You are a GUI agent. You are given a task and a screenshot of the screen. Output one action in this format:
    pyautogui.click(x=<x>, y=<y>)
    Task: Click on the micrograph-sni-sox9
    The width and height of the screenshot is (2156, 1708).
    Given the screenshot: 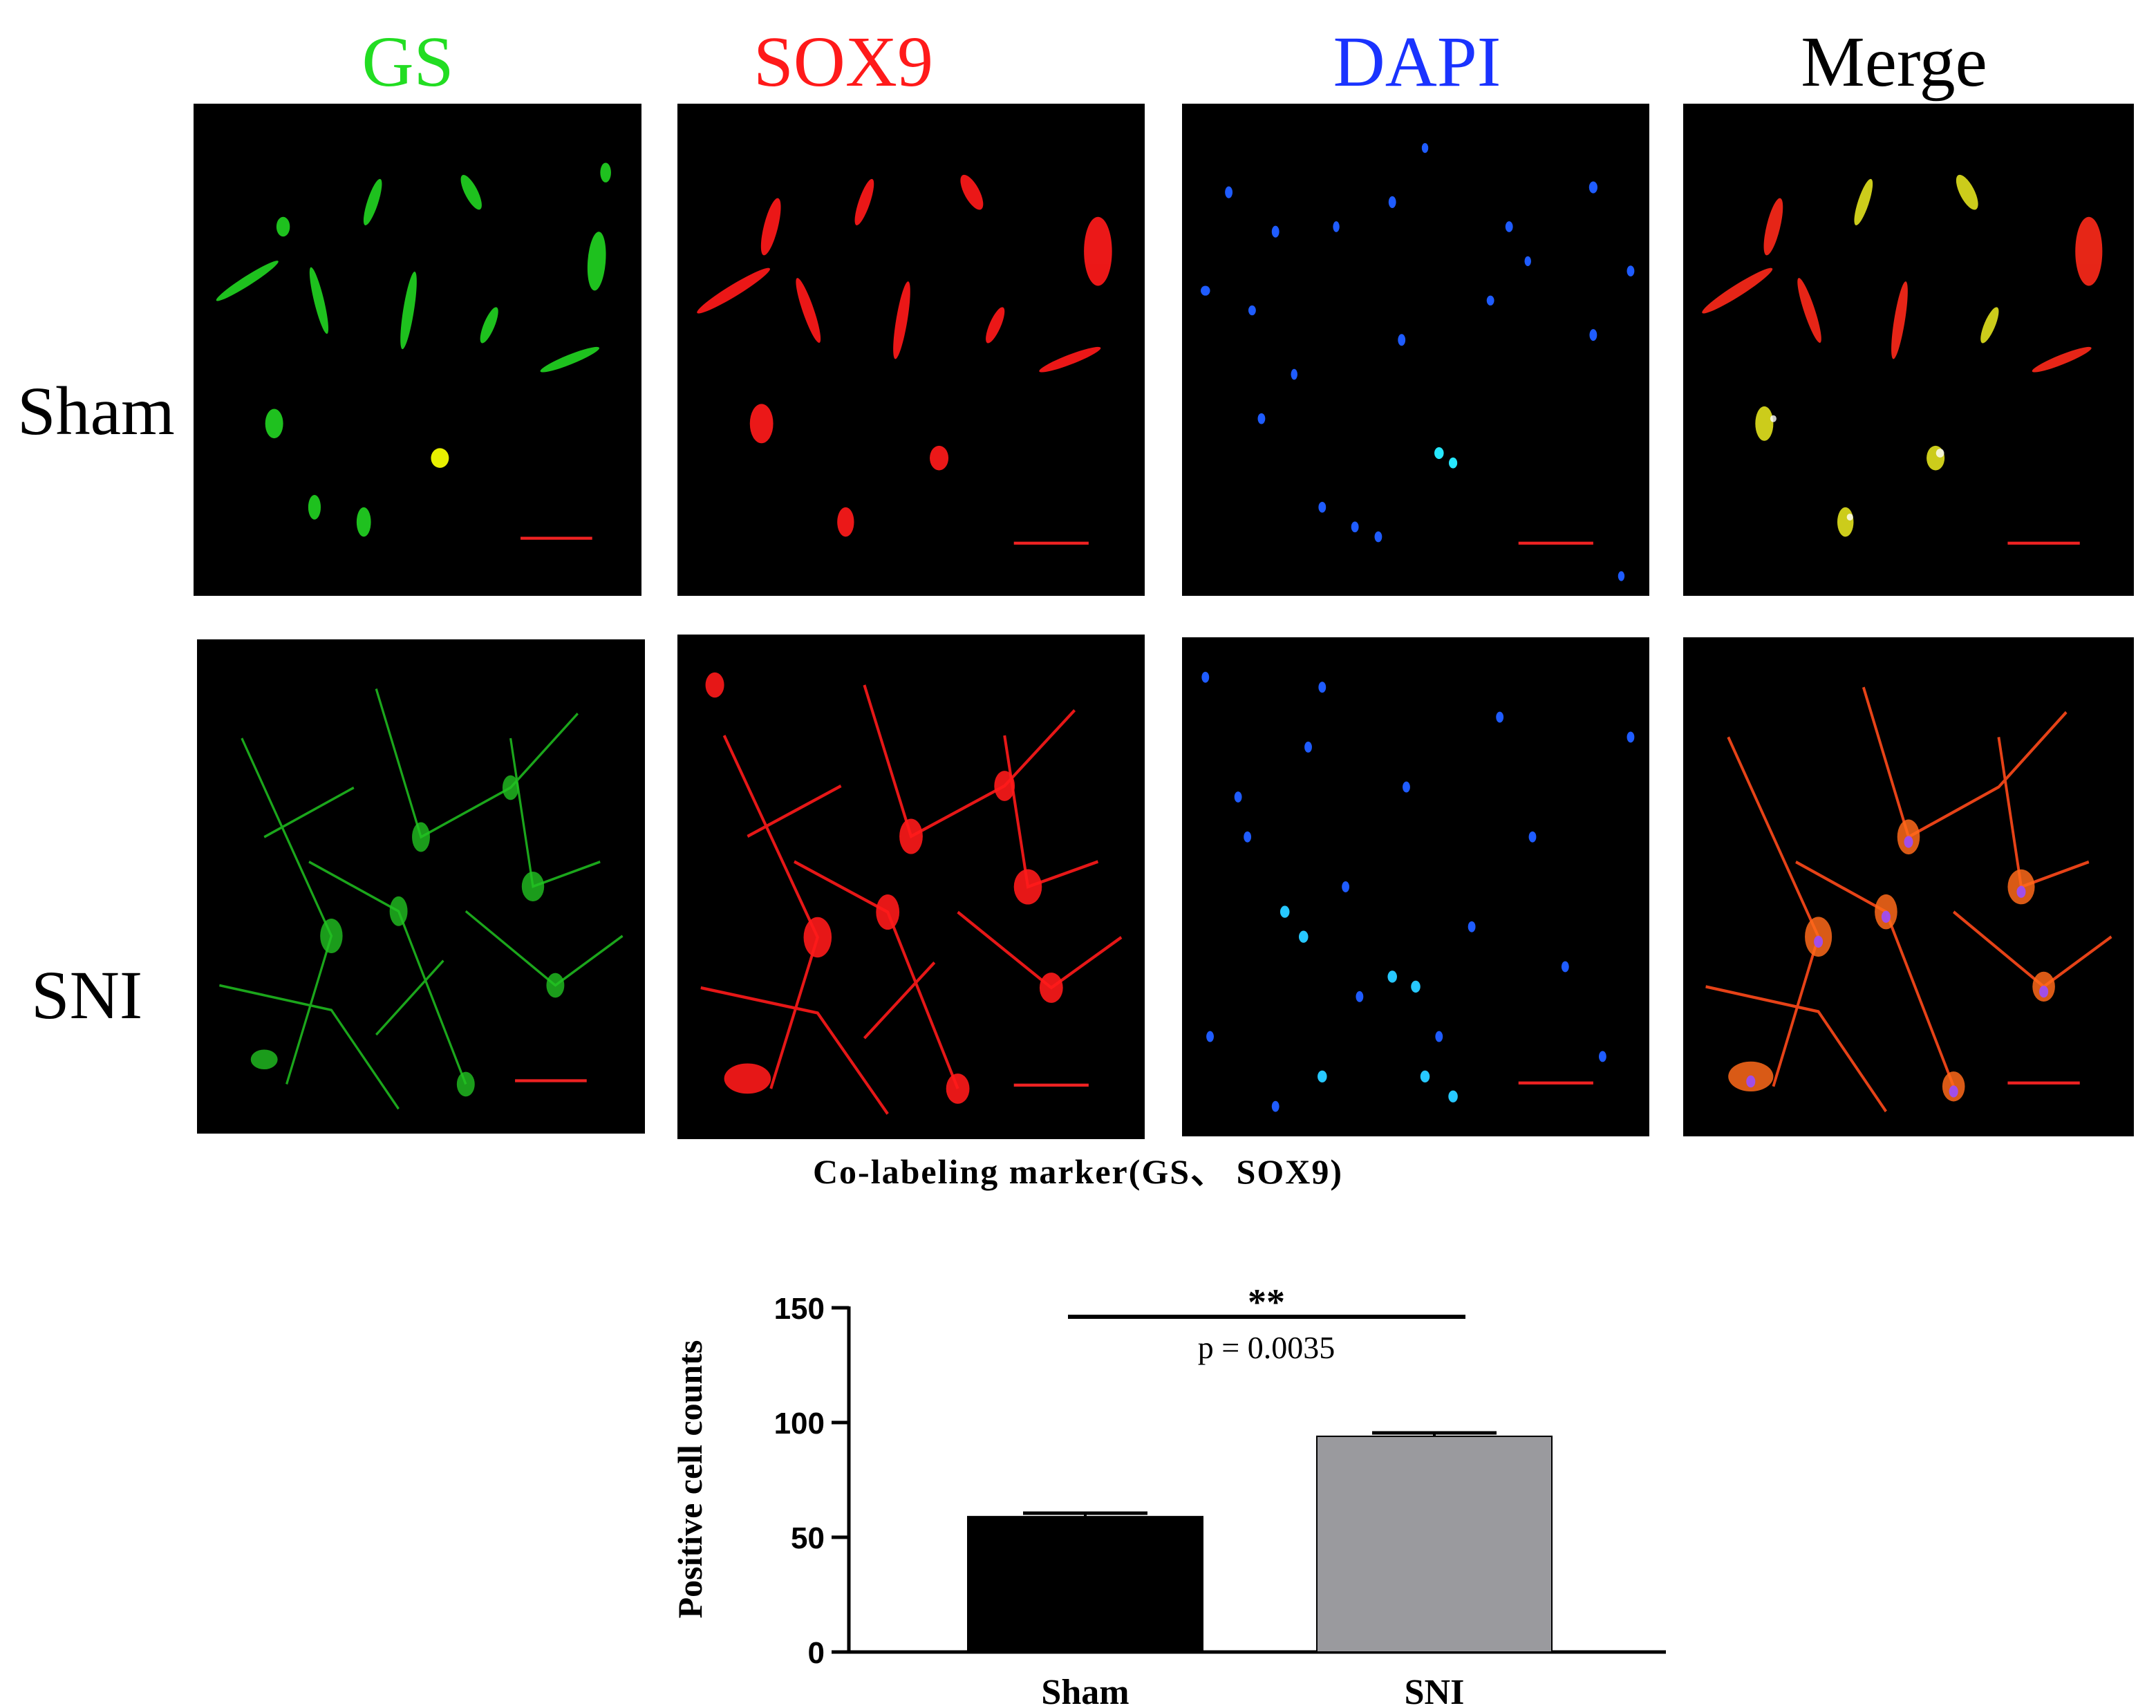 What is the action you would take?
    pyautogui.click(x=911, y=887)
    